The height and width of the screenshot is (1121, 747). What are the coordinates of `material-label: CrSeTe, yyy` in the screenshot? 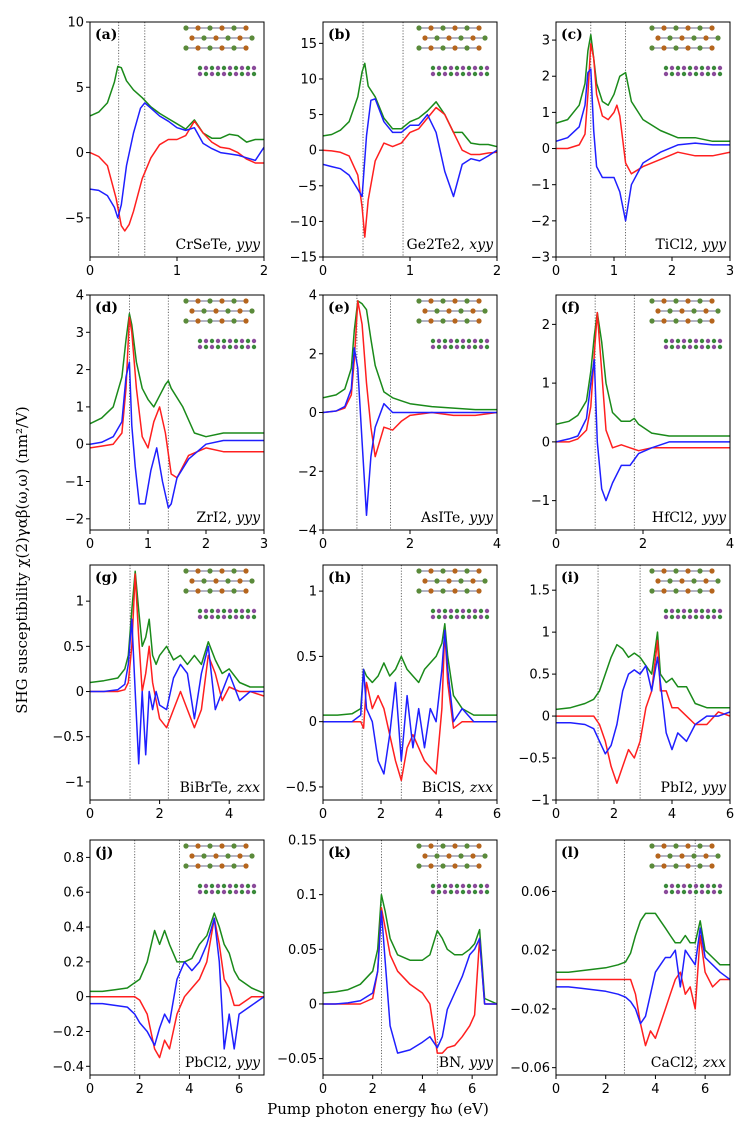 It's located at (219, 245).